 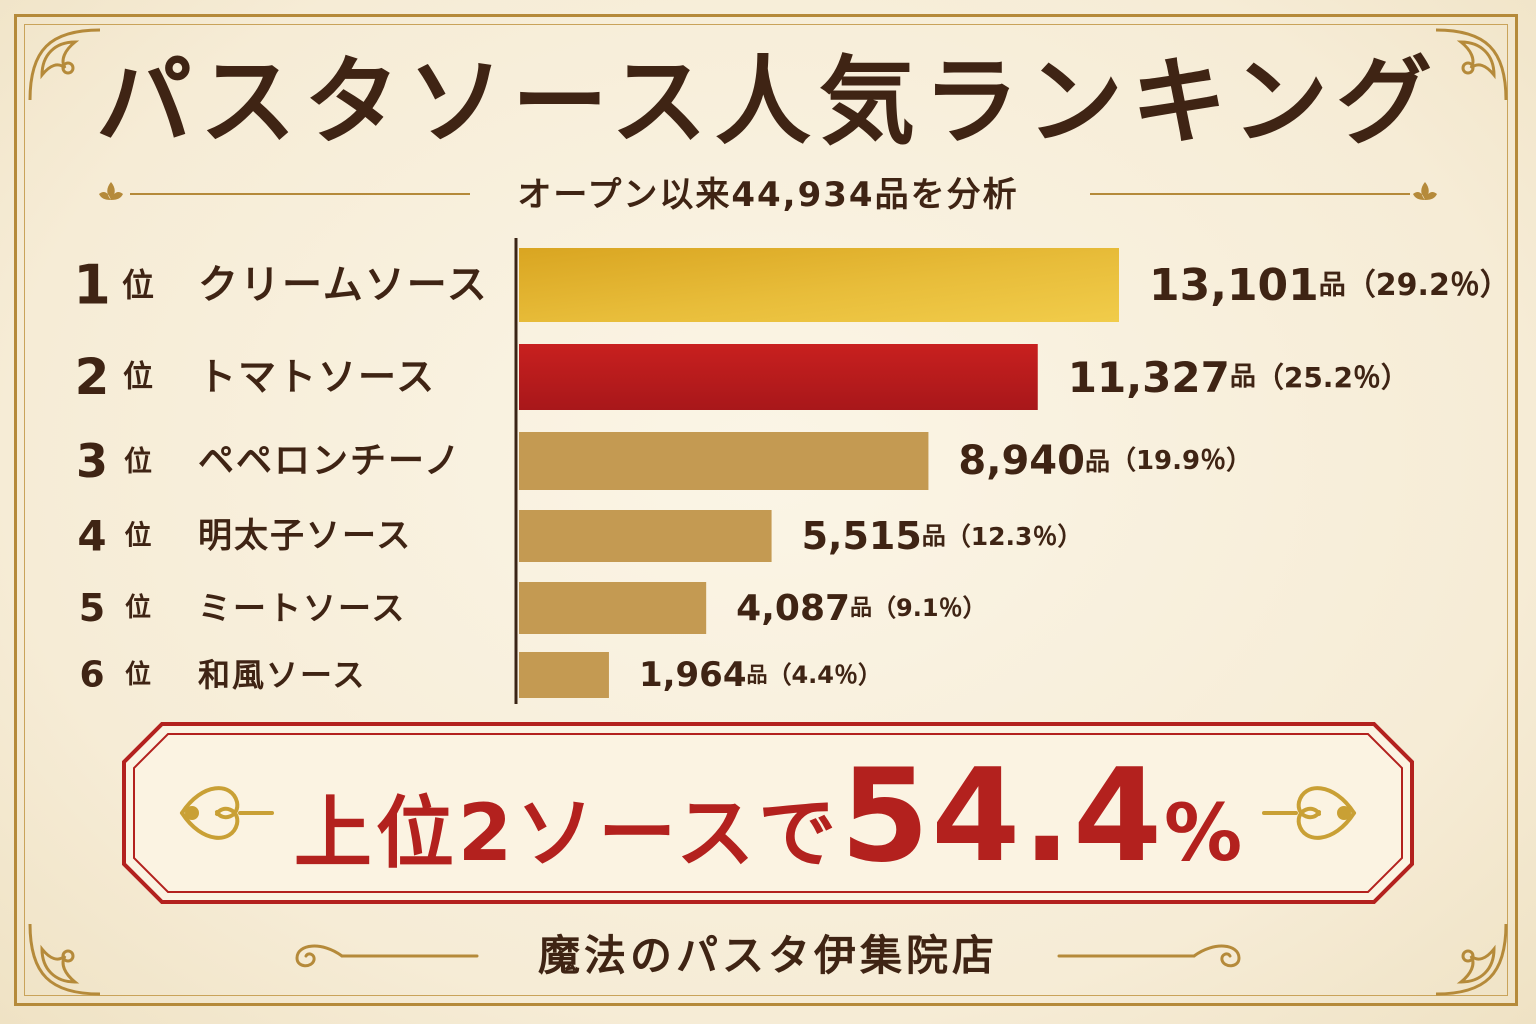 I want to click on value-label: 5,515品（12.3％）, so click(x=942, y=536).